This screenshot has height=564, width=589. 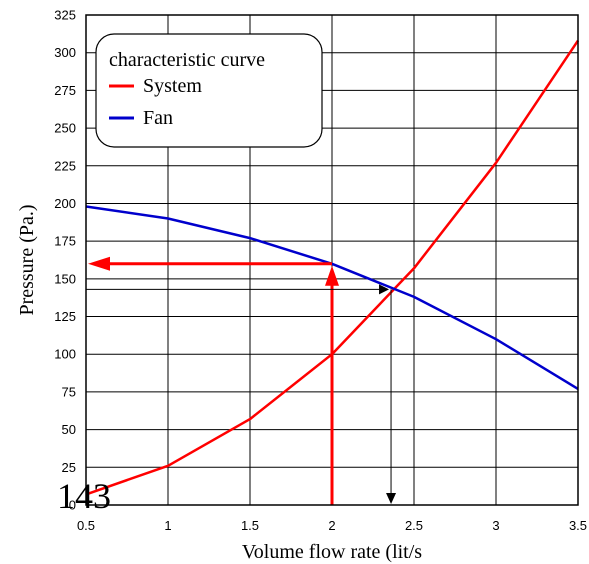 I want to click on operating-flow-arrowhead, so click(x=332, y=275).